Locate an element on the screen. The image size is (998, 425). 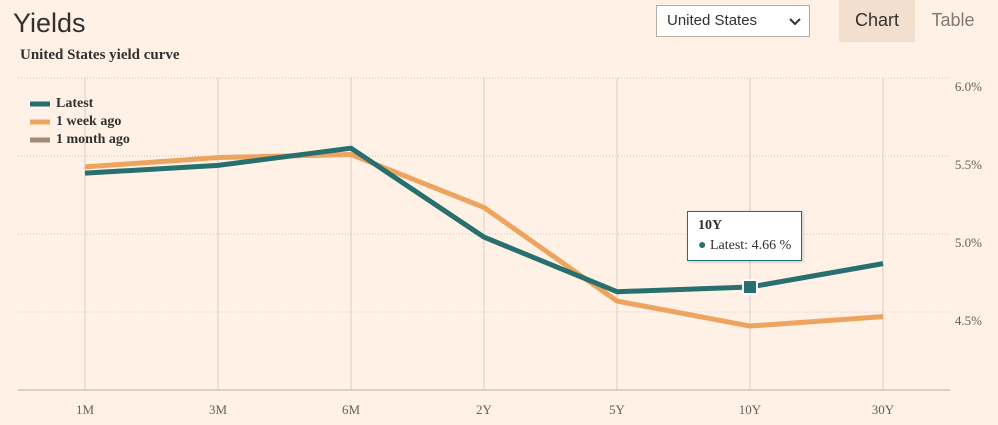
tooltip-text: Latest: 4.66 % is located at coordinates (750, 246).